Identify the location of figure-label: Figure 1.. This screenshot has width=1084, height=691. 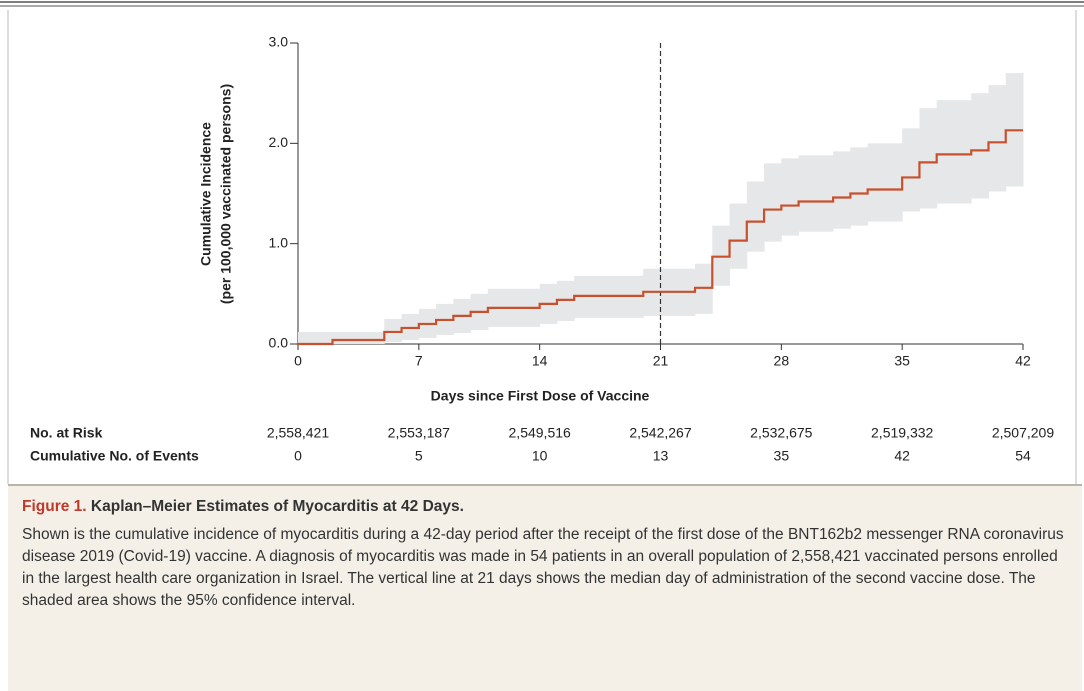
(54, 506).